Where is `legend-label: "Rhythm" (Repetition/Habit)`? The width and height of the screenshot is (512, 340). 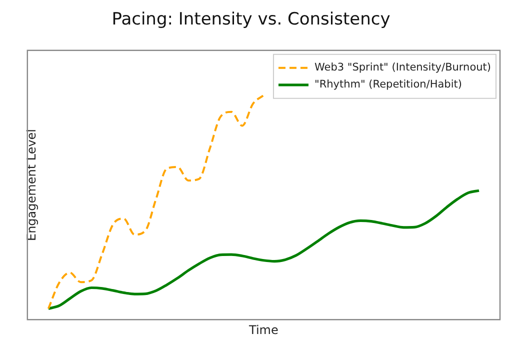 legend-label: "Rhythm" (Repetition/Habit) is located at coordinates (388, 84).